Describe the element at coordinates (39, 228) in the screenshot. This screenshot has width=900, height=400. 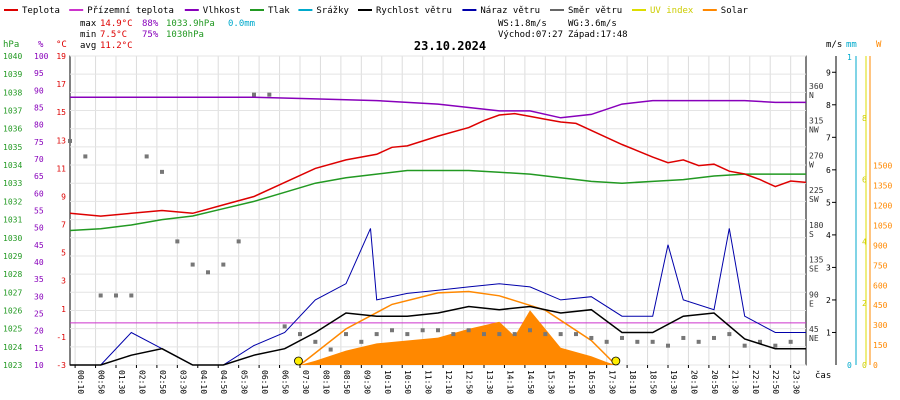
I see `y-tick-pct: 50` at that location.